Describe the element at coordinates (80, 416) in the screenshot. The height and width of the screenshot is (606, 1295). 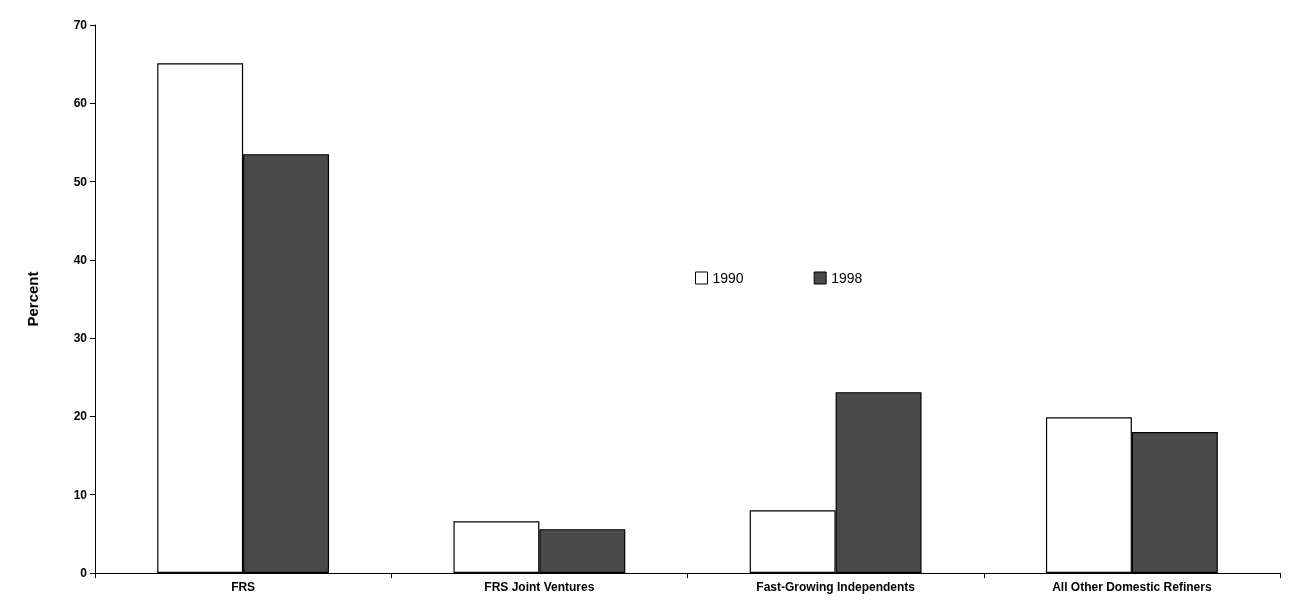
I see `y-tick-label: 20` at that location.